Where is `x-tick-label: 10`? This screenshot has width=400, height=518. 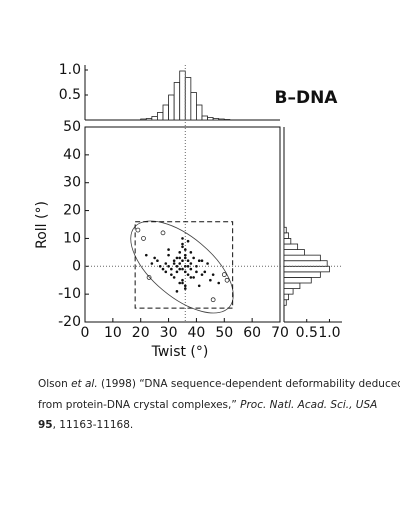
x-tick-label: 10 is located at coordinates (113, 333).